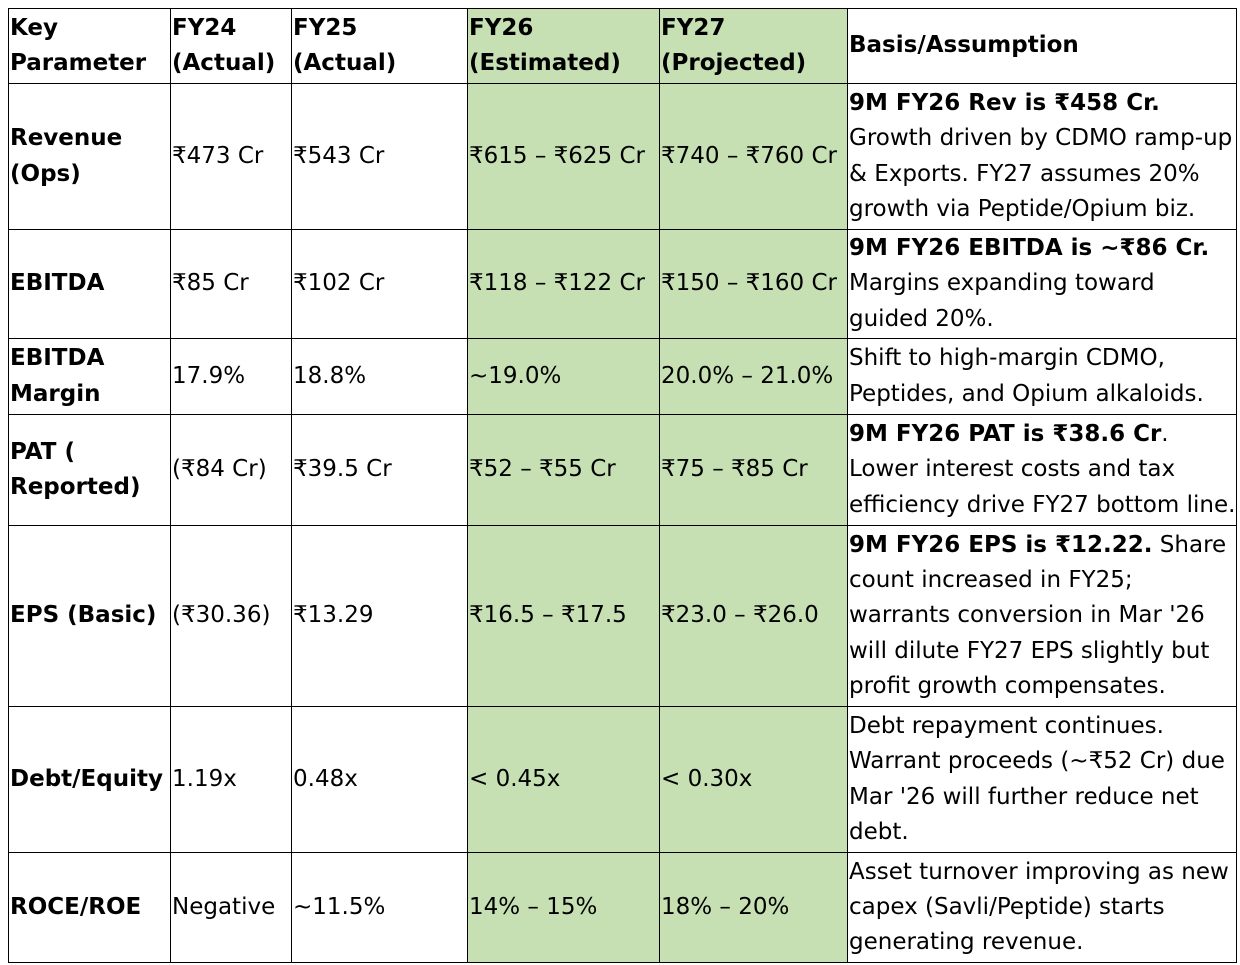  Describe the element at coordinates (1042, 46) in the screenshot. I see `header-basis: Basis/Assumption` at that location.